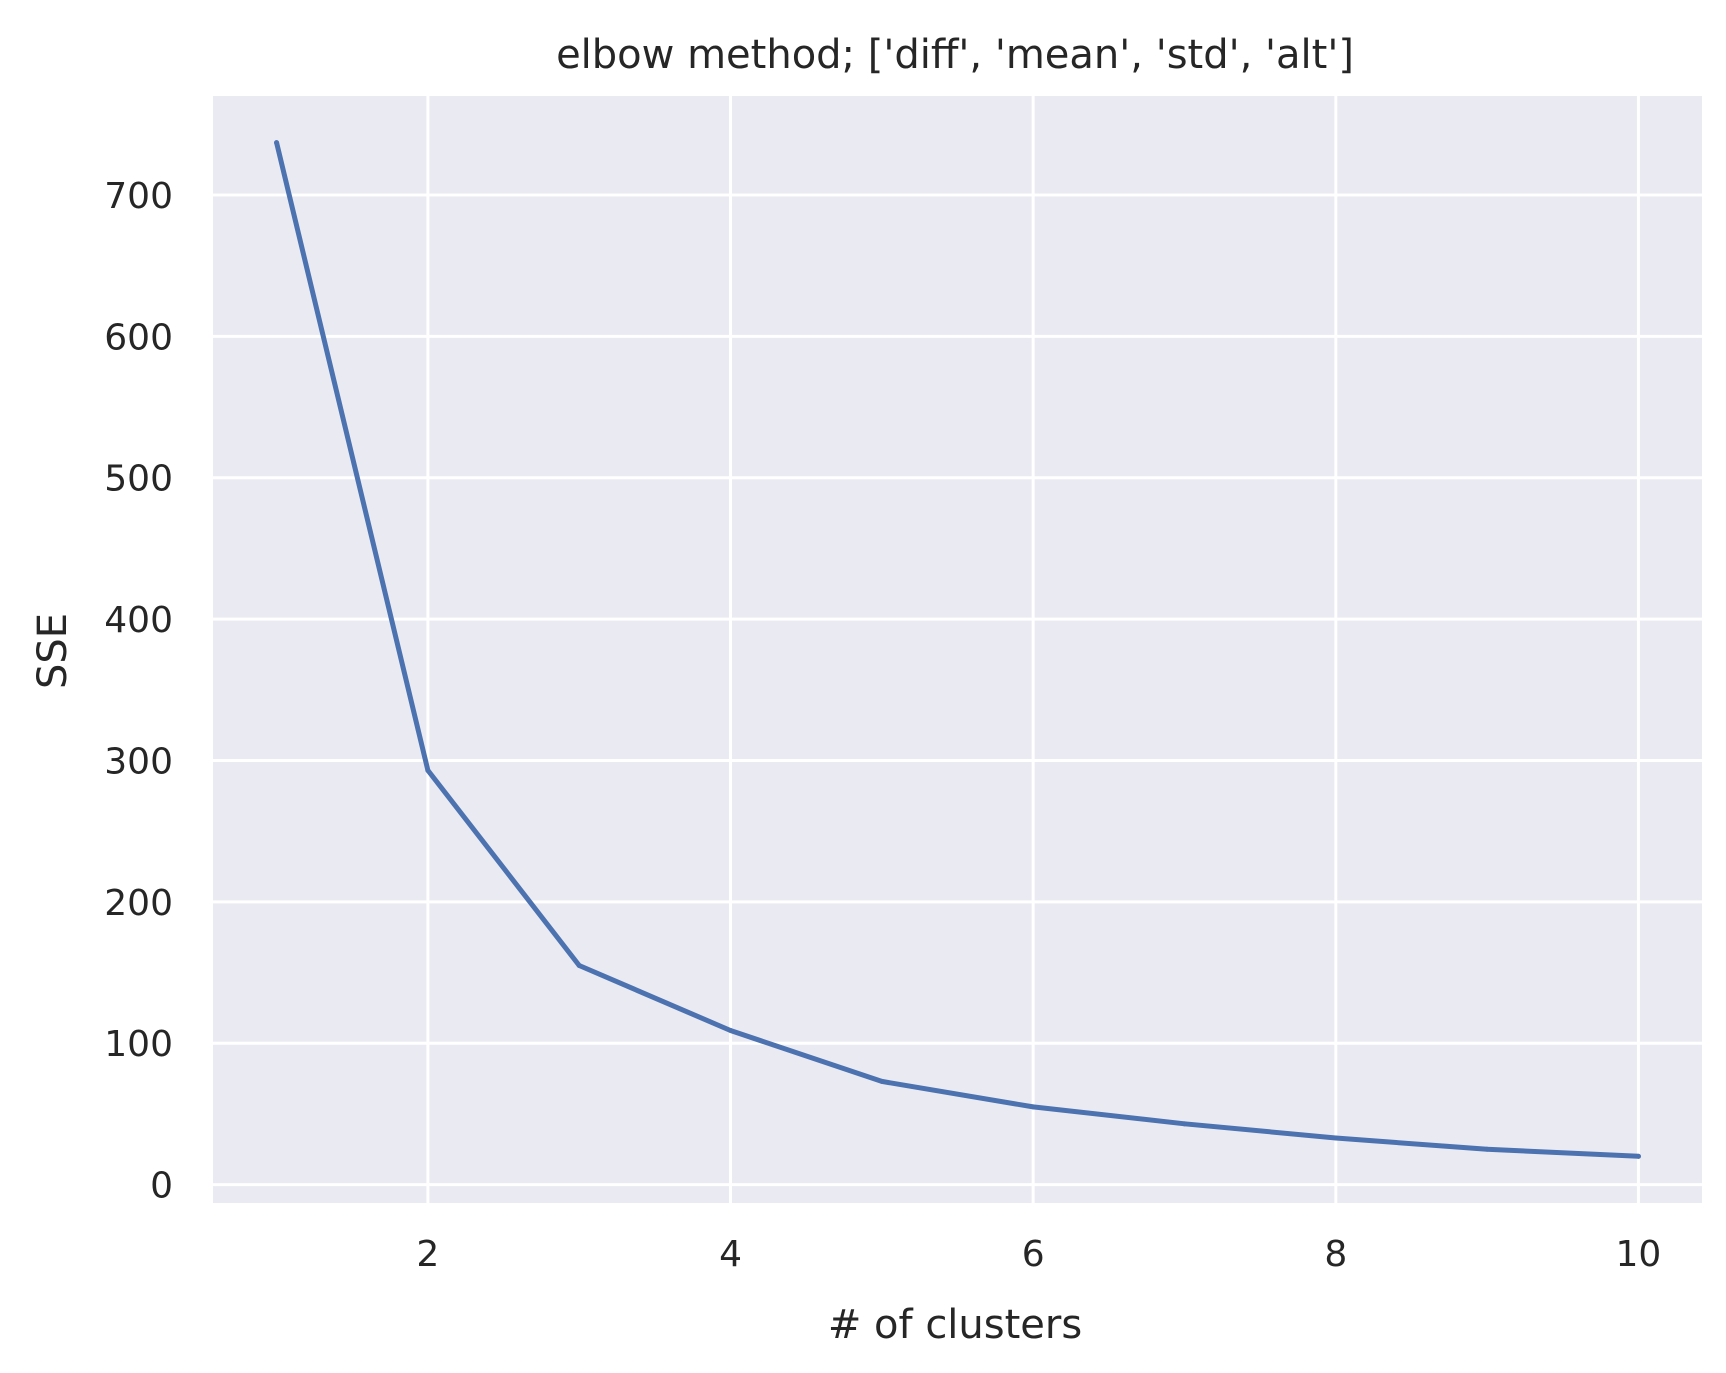 Image resolution: width=1726 pixels, height=1373 pixels. What do you see at coordinates (1335, 1254) in the screenshot?
I see `x-tick-label: 8` at bounding box center [1335, 1254].